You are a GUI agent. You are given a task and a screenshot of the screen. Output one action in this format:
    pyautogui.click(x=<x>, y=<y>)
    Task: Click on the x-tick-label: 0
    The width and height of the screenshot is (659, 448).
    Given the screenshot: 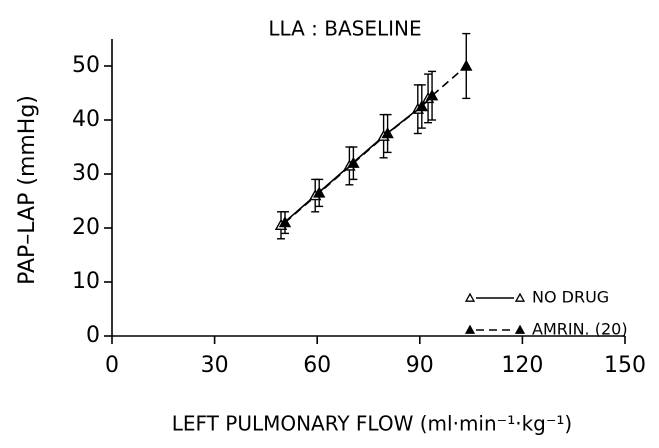 What is the action you would take?
    pyautogui.click(x=112, y=365)
    